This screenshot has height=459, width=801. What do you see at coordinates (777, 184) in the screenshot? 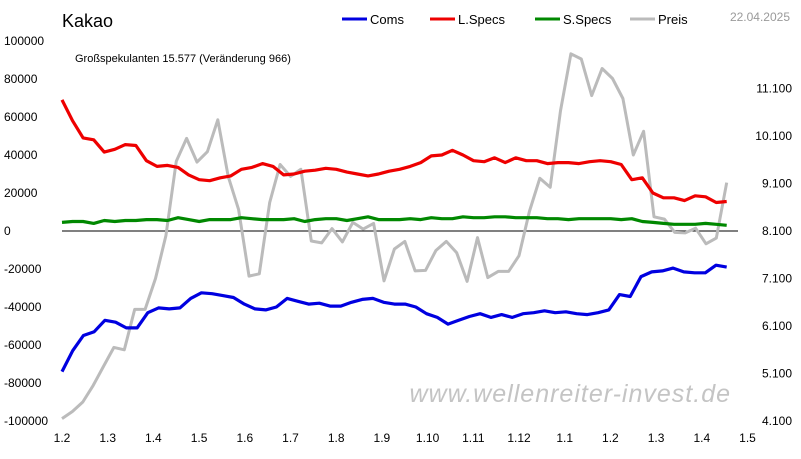
I see `right-tick-label: 9.100` at bounding box center [777, 184].